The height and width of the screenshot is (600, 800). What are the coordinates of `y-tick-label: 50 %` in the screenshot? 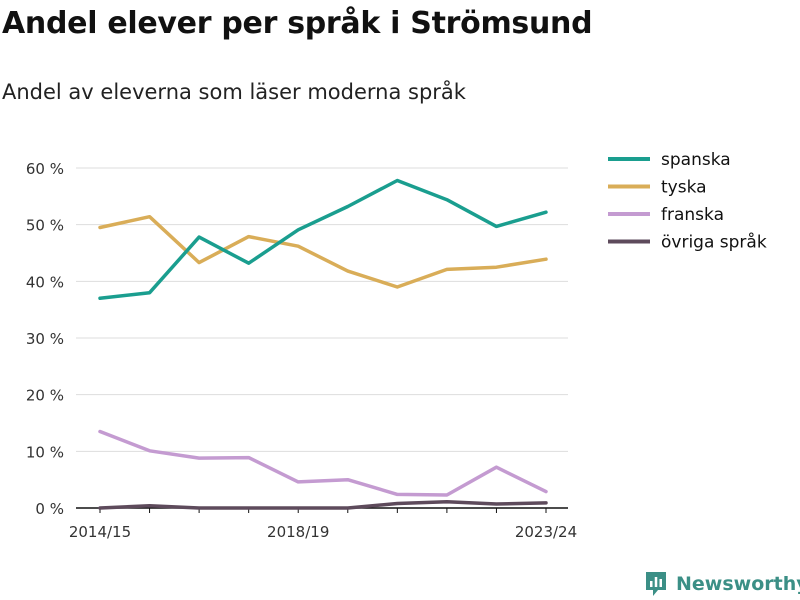 It's located at (45, 226).